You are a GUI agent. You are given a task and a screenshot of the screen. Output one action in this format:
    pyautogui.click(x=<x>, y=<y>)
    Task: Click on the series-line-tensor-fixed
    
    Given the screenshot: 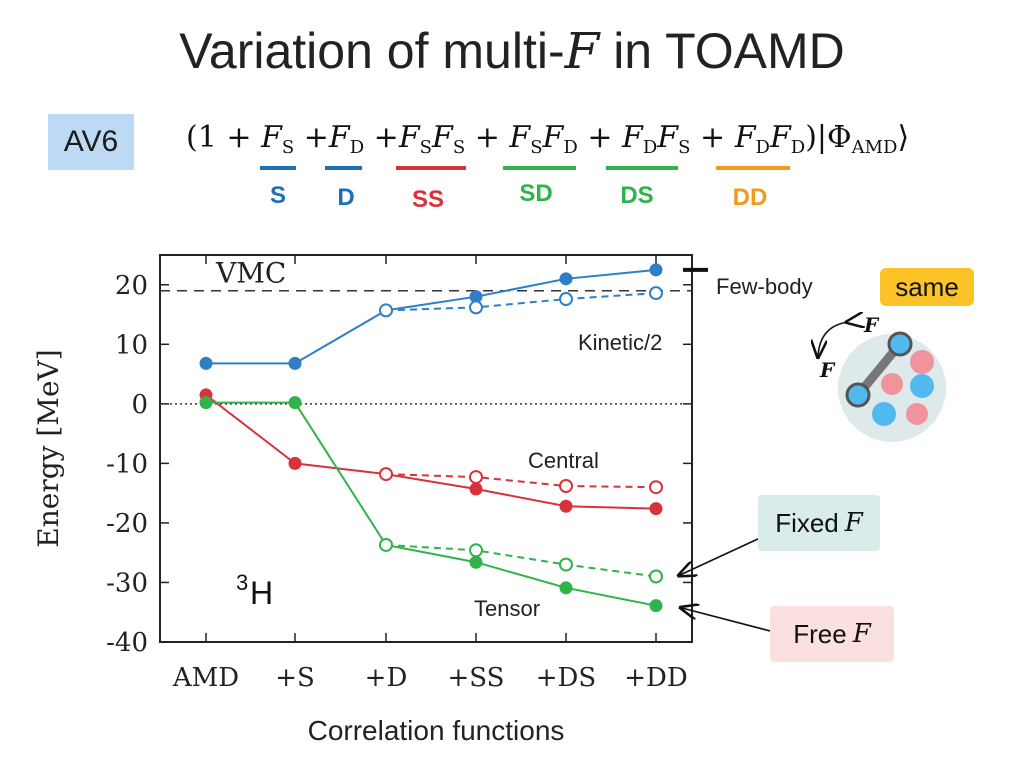 What is the action you would take?
    pyautogui.click(x=521, y=560)
    